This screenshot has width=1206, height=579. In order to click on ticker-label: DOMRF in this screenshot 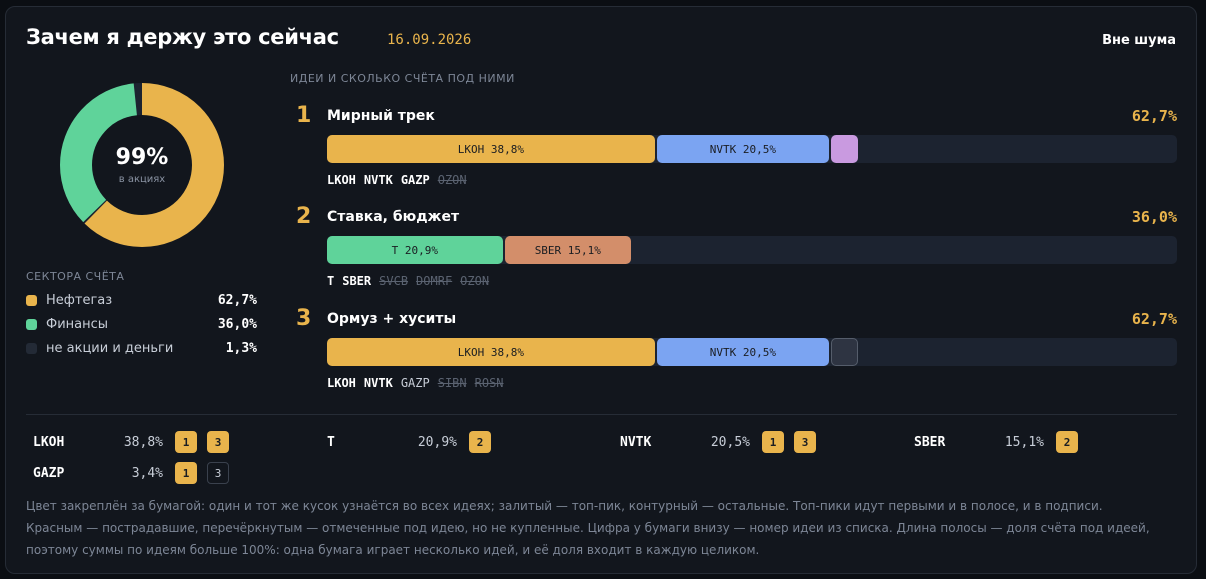, I will do `click(434, 281)`.